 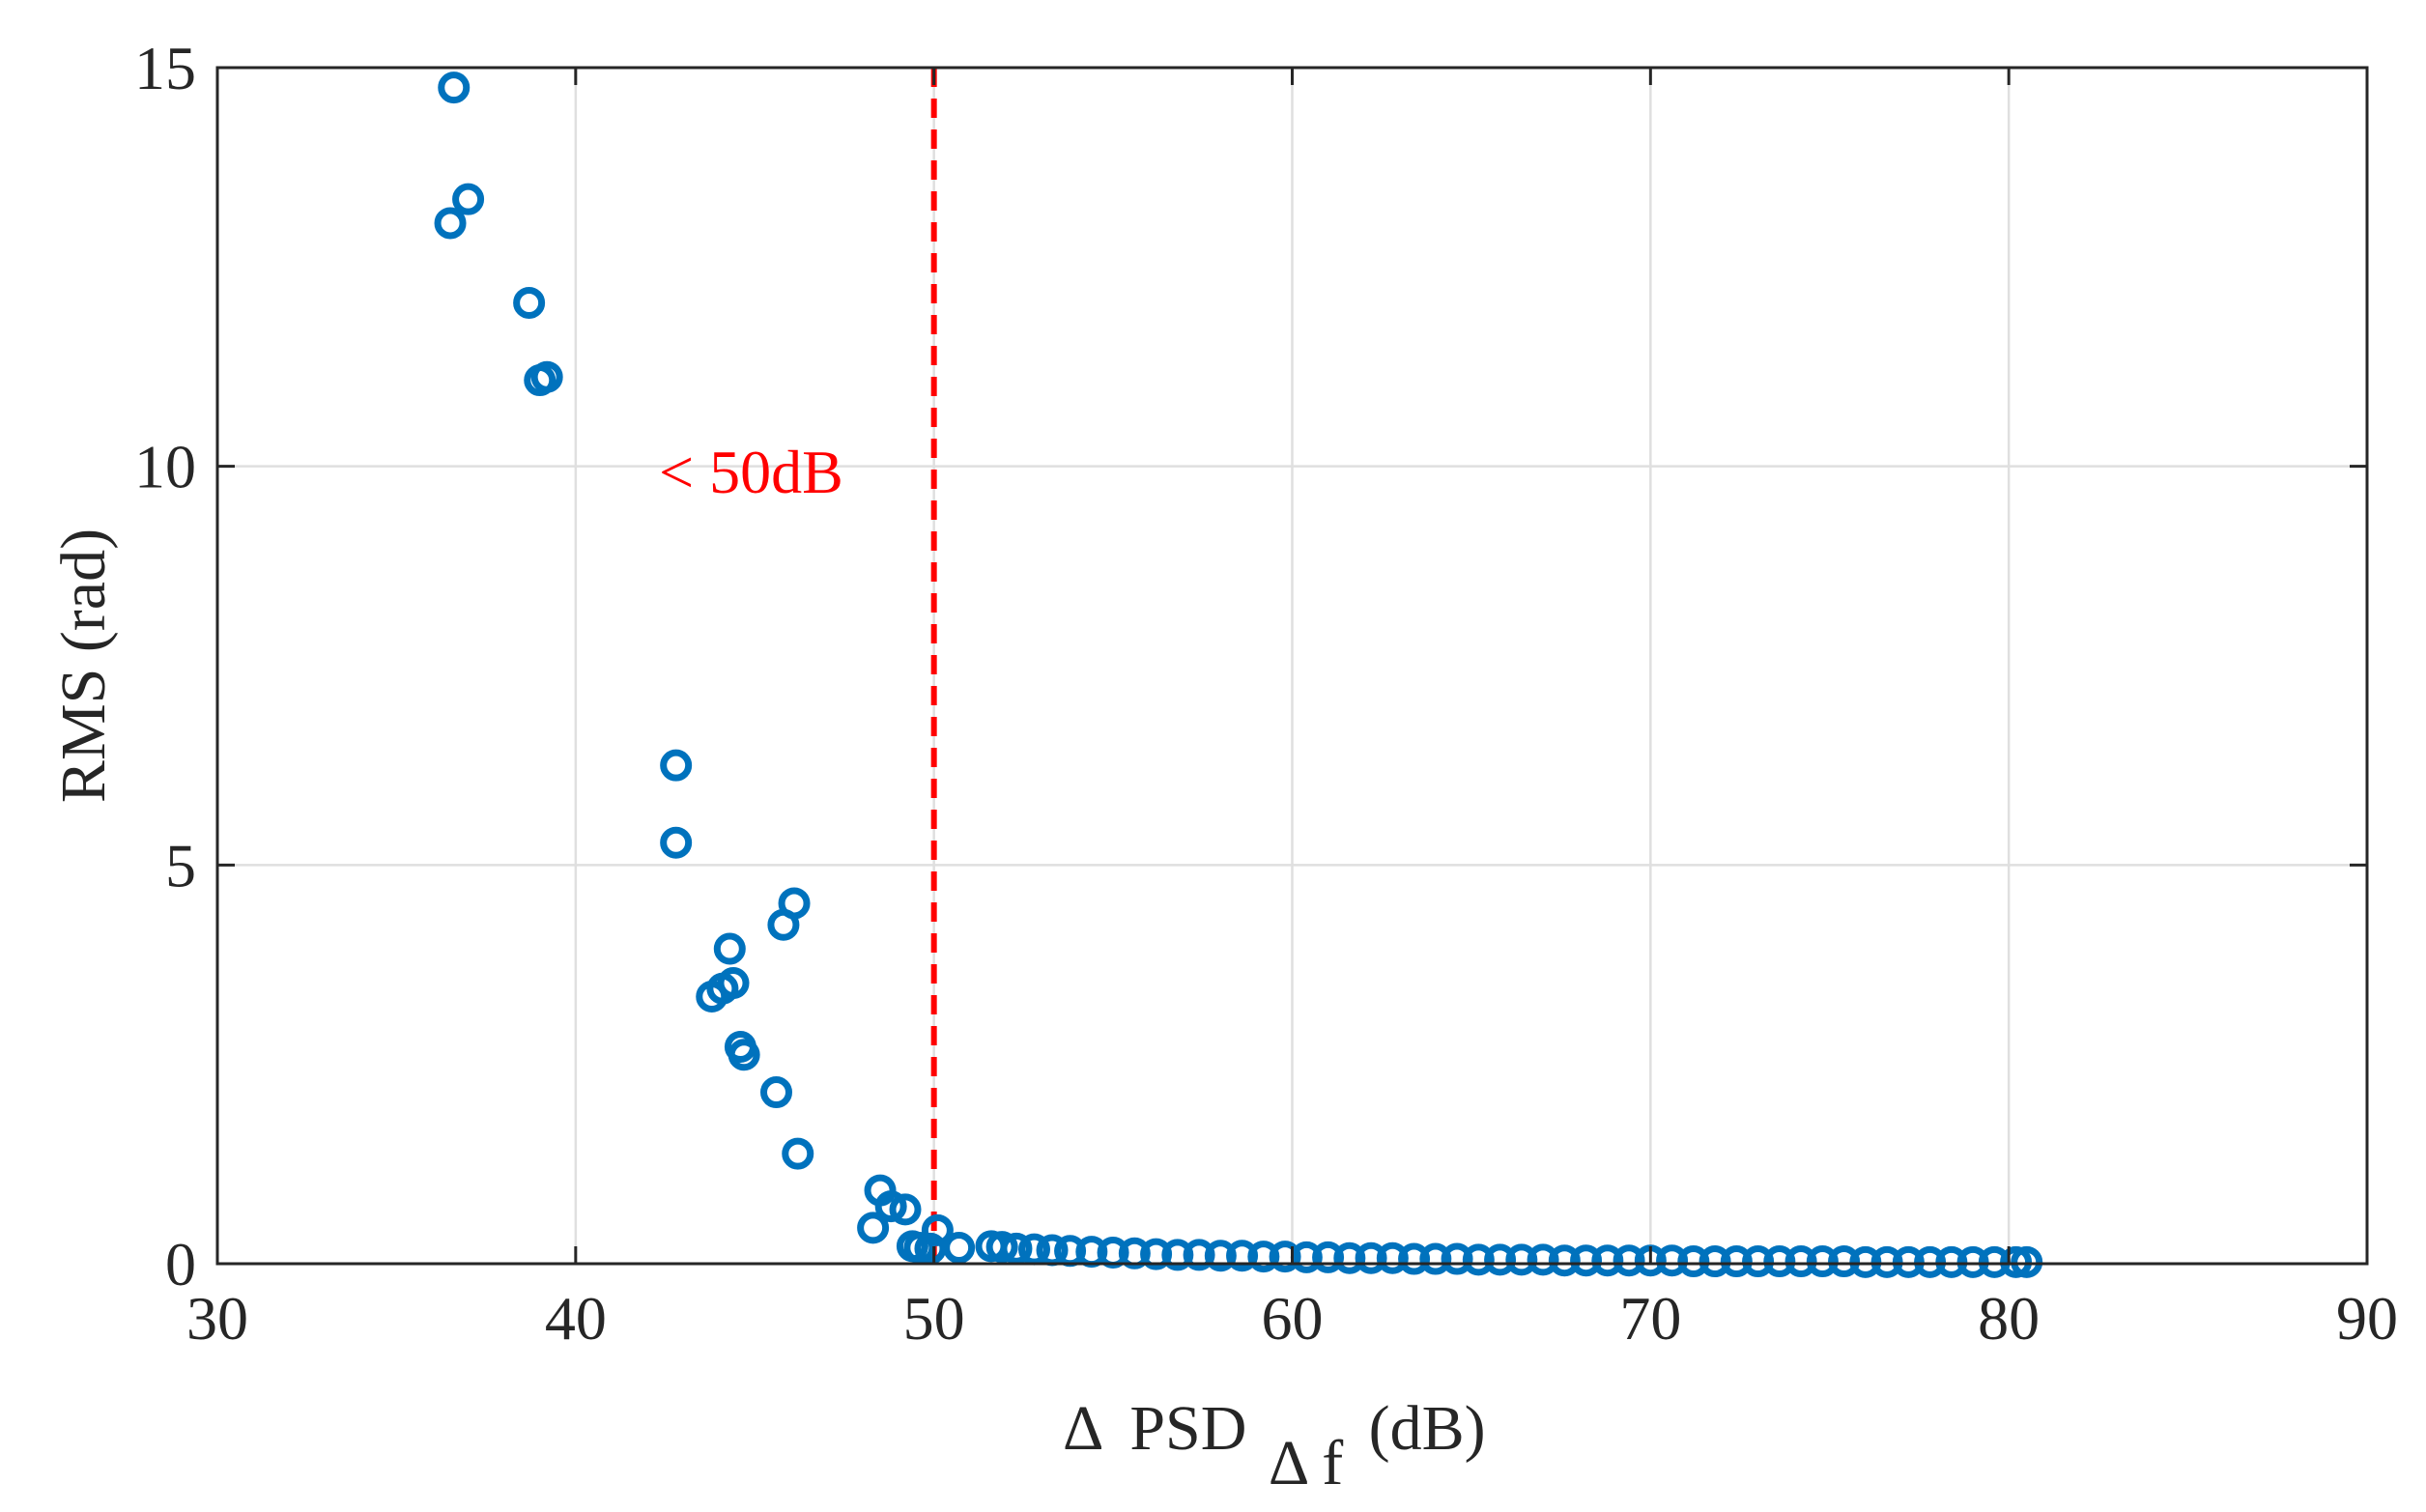 What do you see at coordinates (165, 68) in the screenshot?
I see `y-tick-label: 15` at bounding box center [165, 68].